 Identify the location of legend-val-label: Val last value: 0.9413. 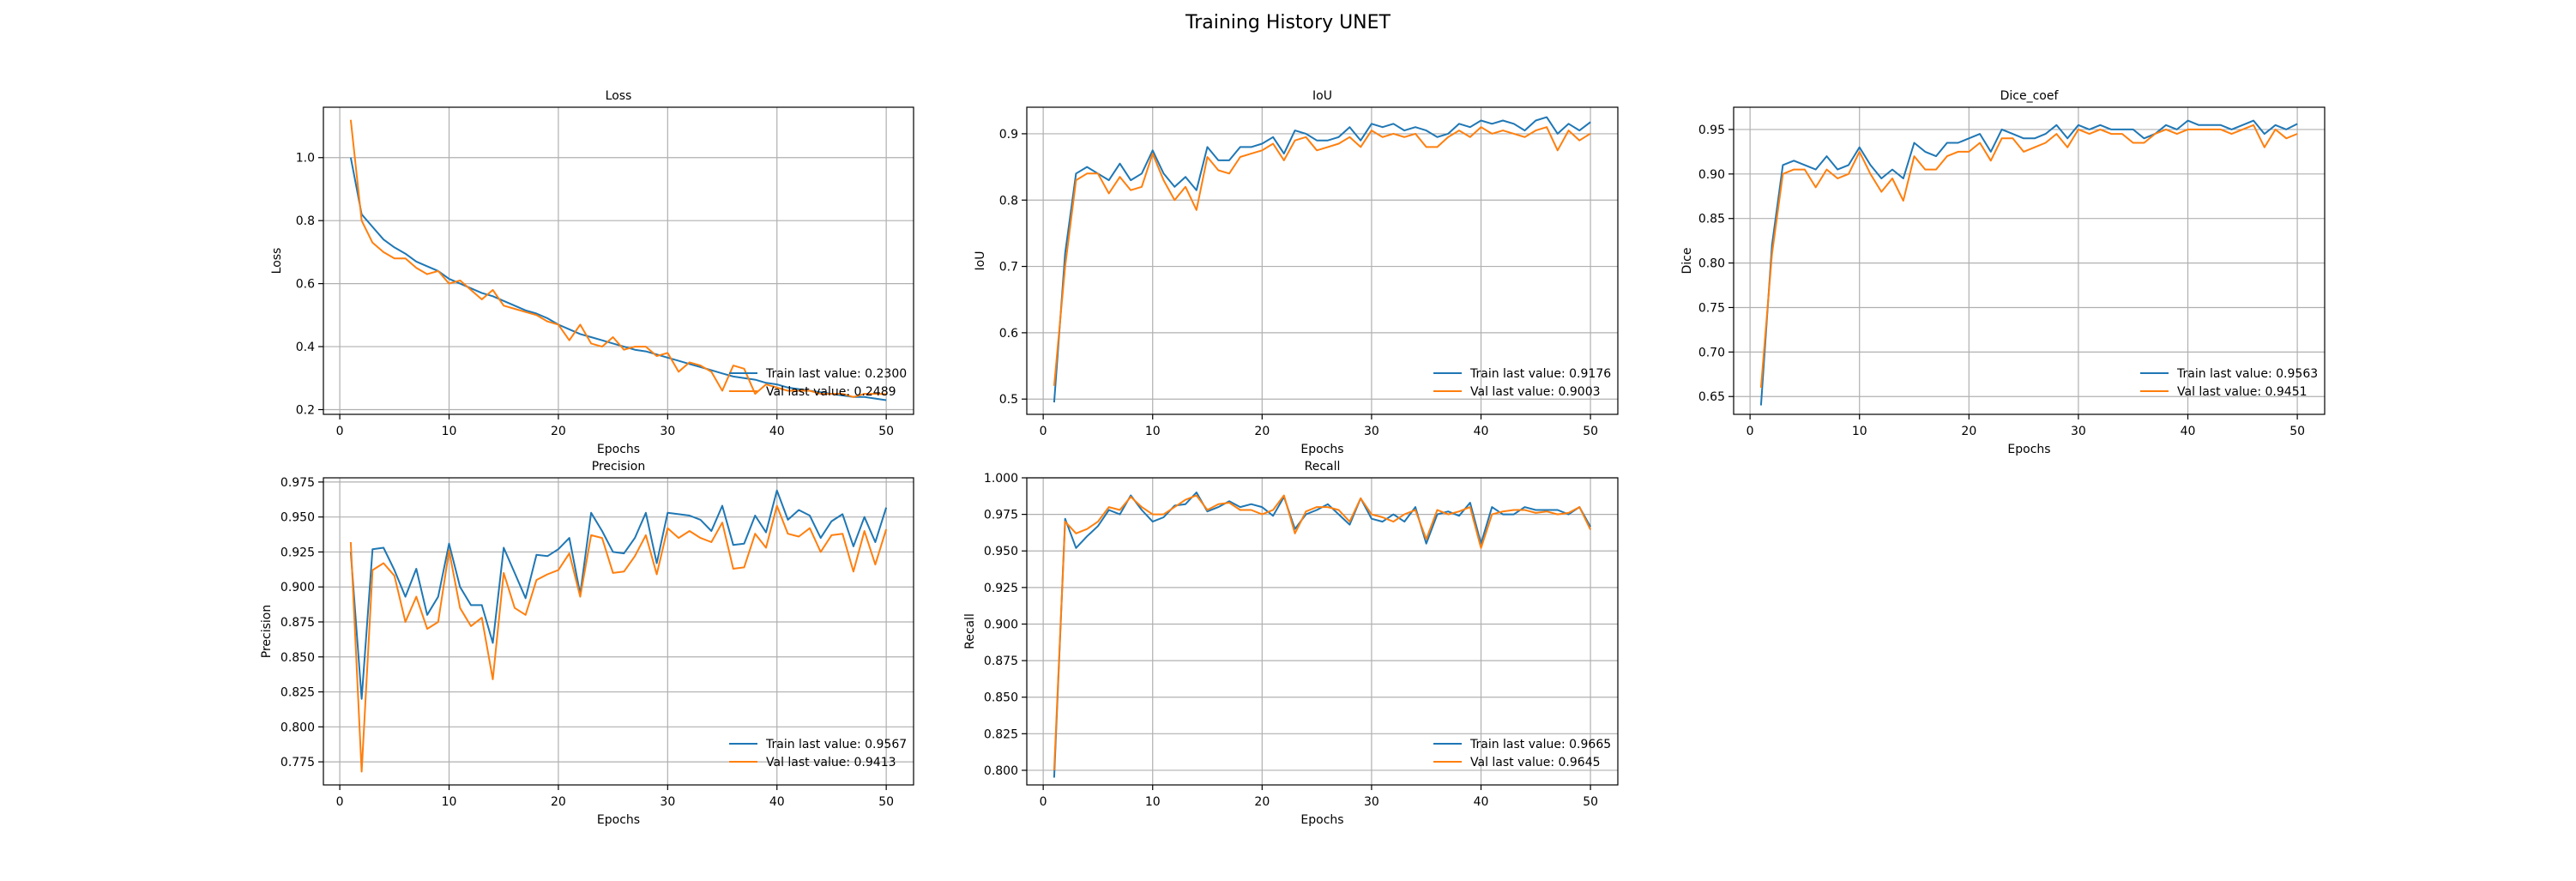
(831, 762).